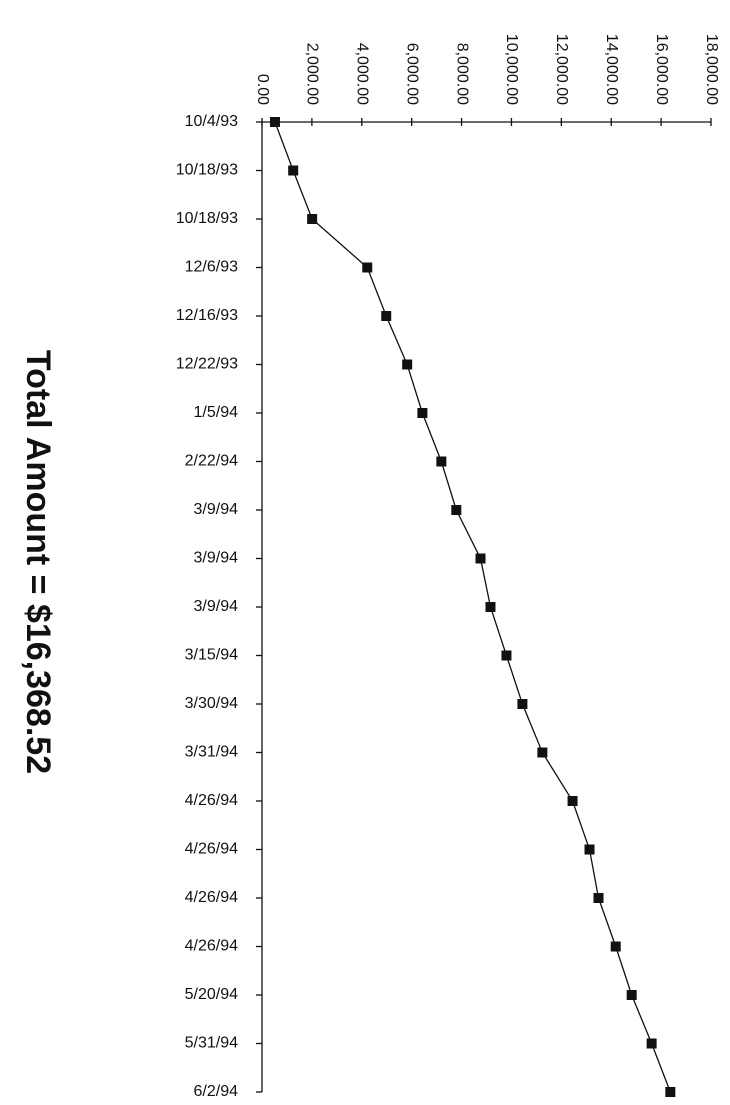 The width and height of the screenshot is (730, 1105). I want to click on y-tick-label: 12/16/93, so click(207, 315).